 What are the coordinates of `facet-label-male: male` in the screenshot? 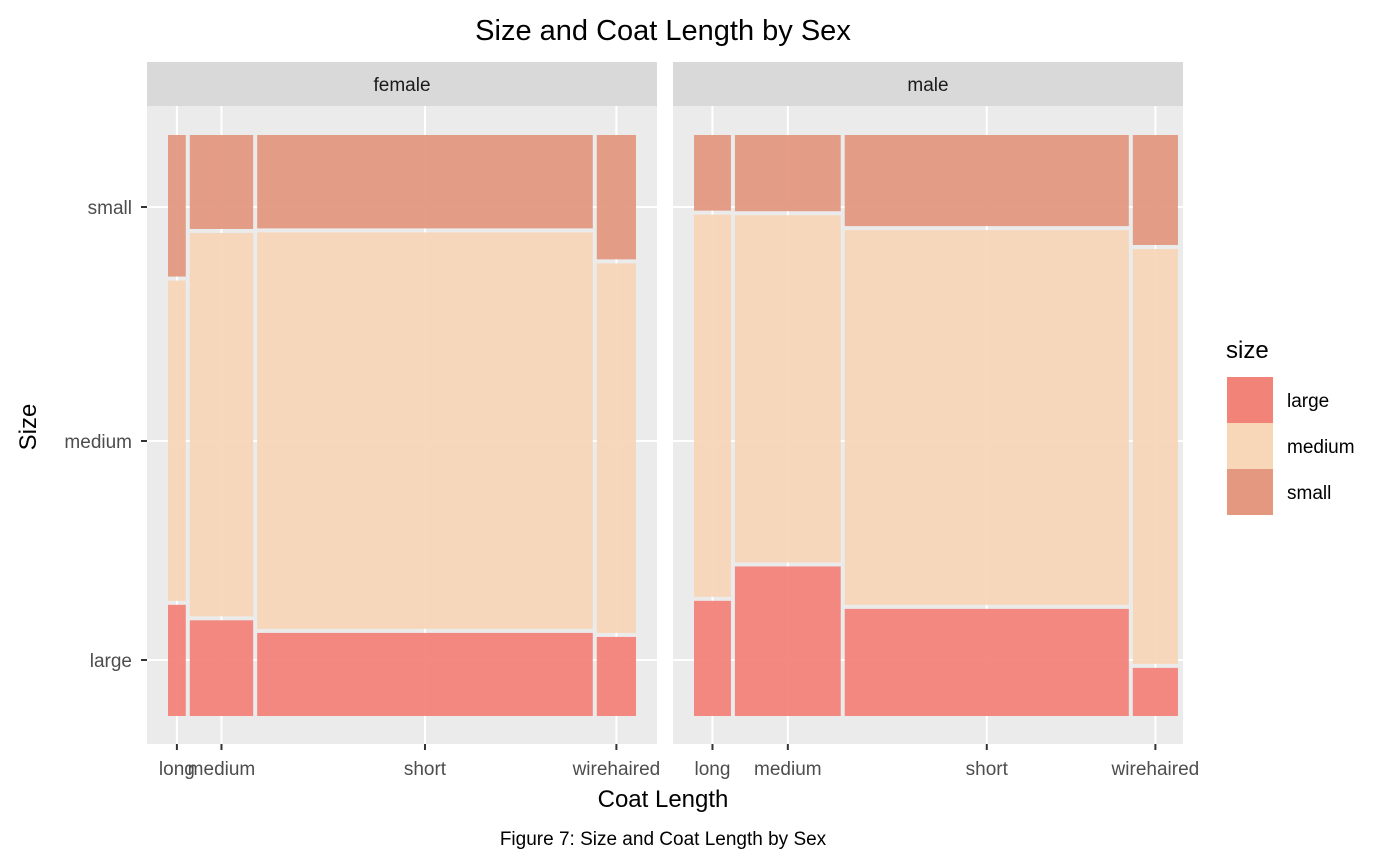 It's located at (927, 85).